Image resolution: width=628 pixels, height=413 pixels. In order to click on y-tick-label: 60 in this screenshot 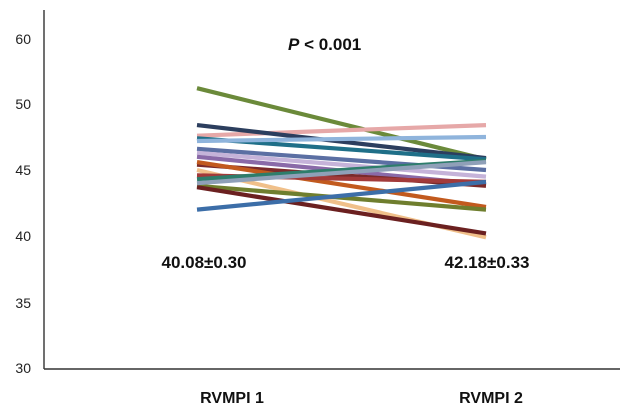, I will do `click(23, 39)`.